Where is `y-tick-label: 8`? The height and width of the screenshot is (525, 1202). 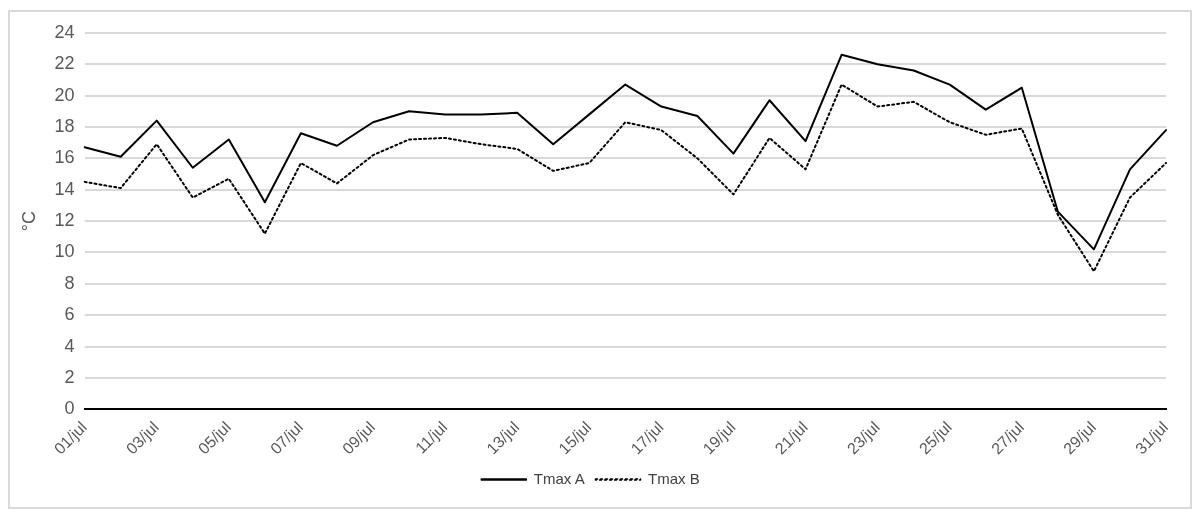
y-tick-label: 8 is located at coordinates (69, 282).